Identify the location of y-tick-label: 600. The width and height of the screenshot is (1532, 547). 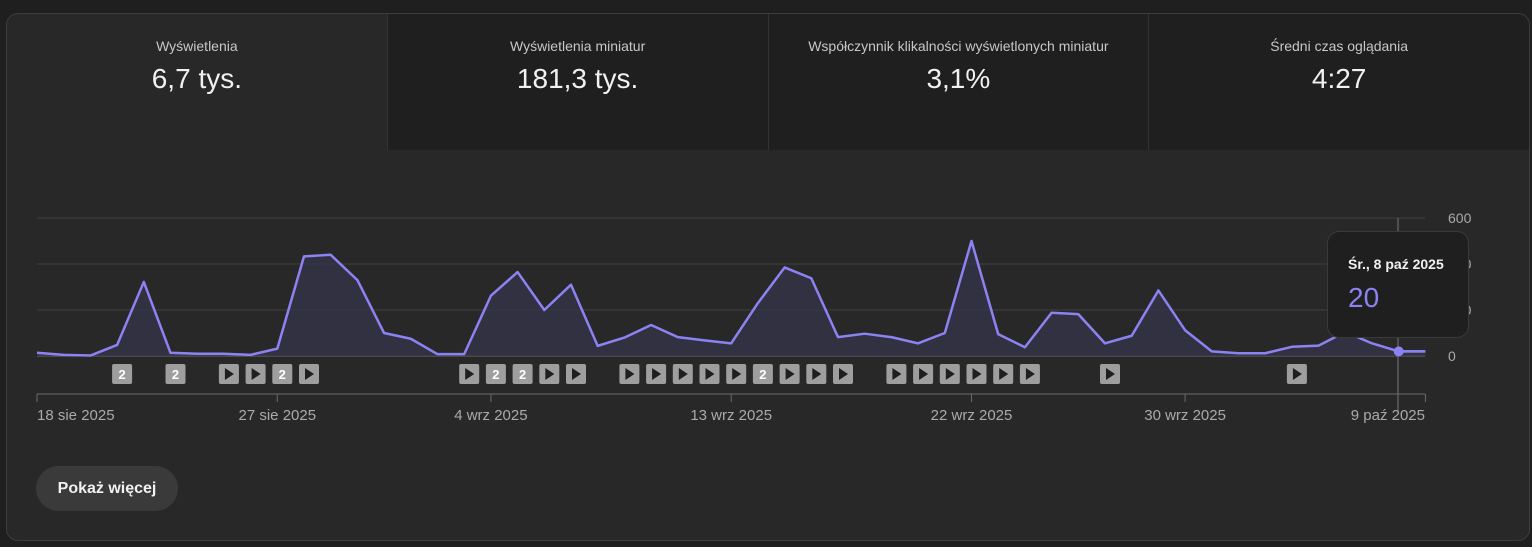
(1460, 218).